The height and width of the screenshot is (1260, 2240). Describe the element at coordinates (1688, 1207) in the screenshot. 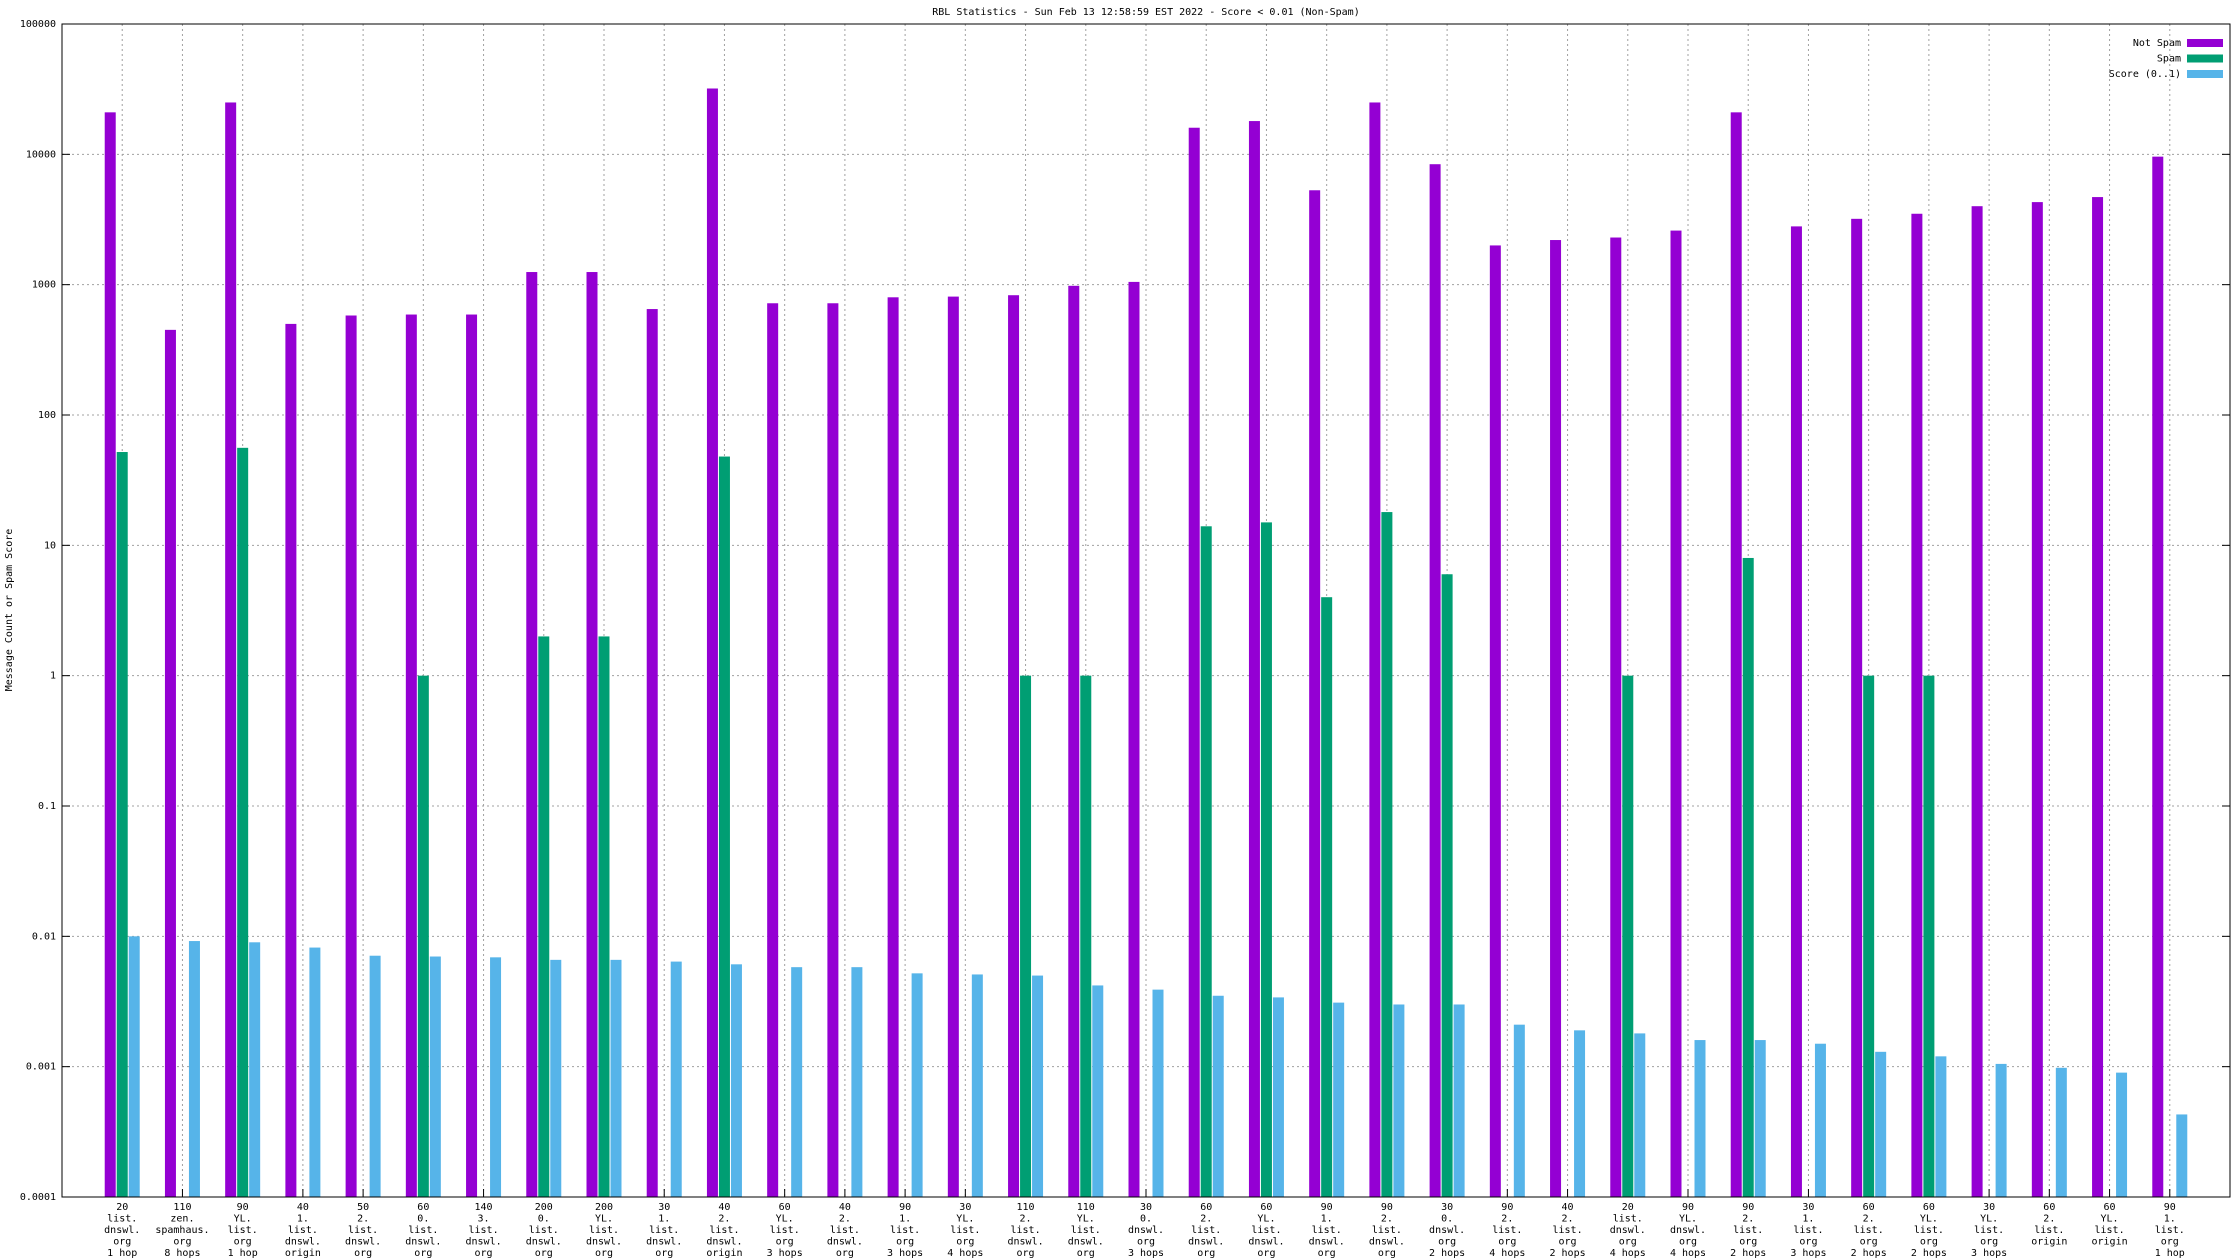

I see `x-tick-label: 90` at that location.